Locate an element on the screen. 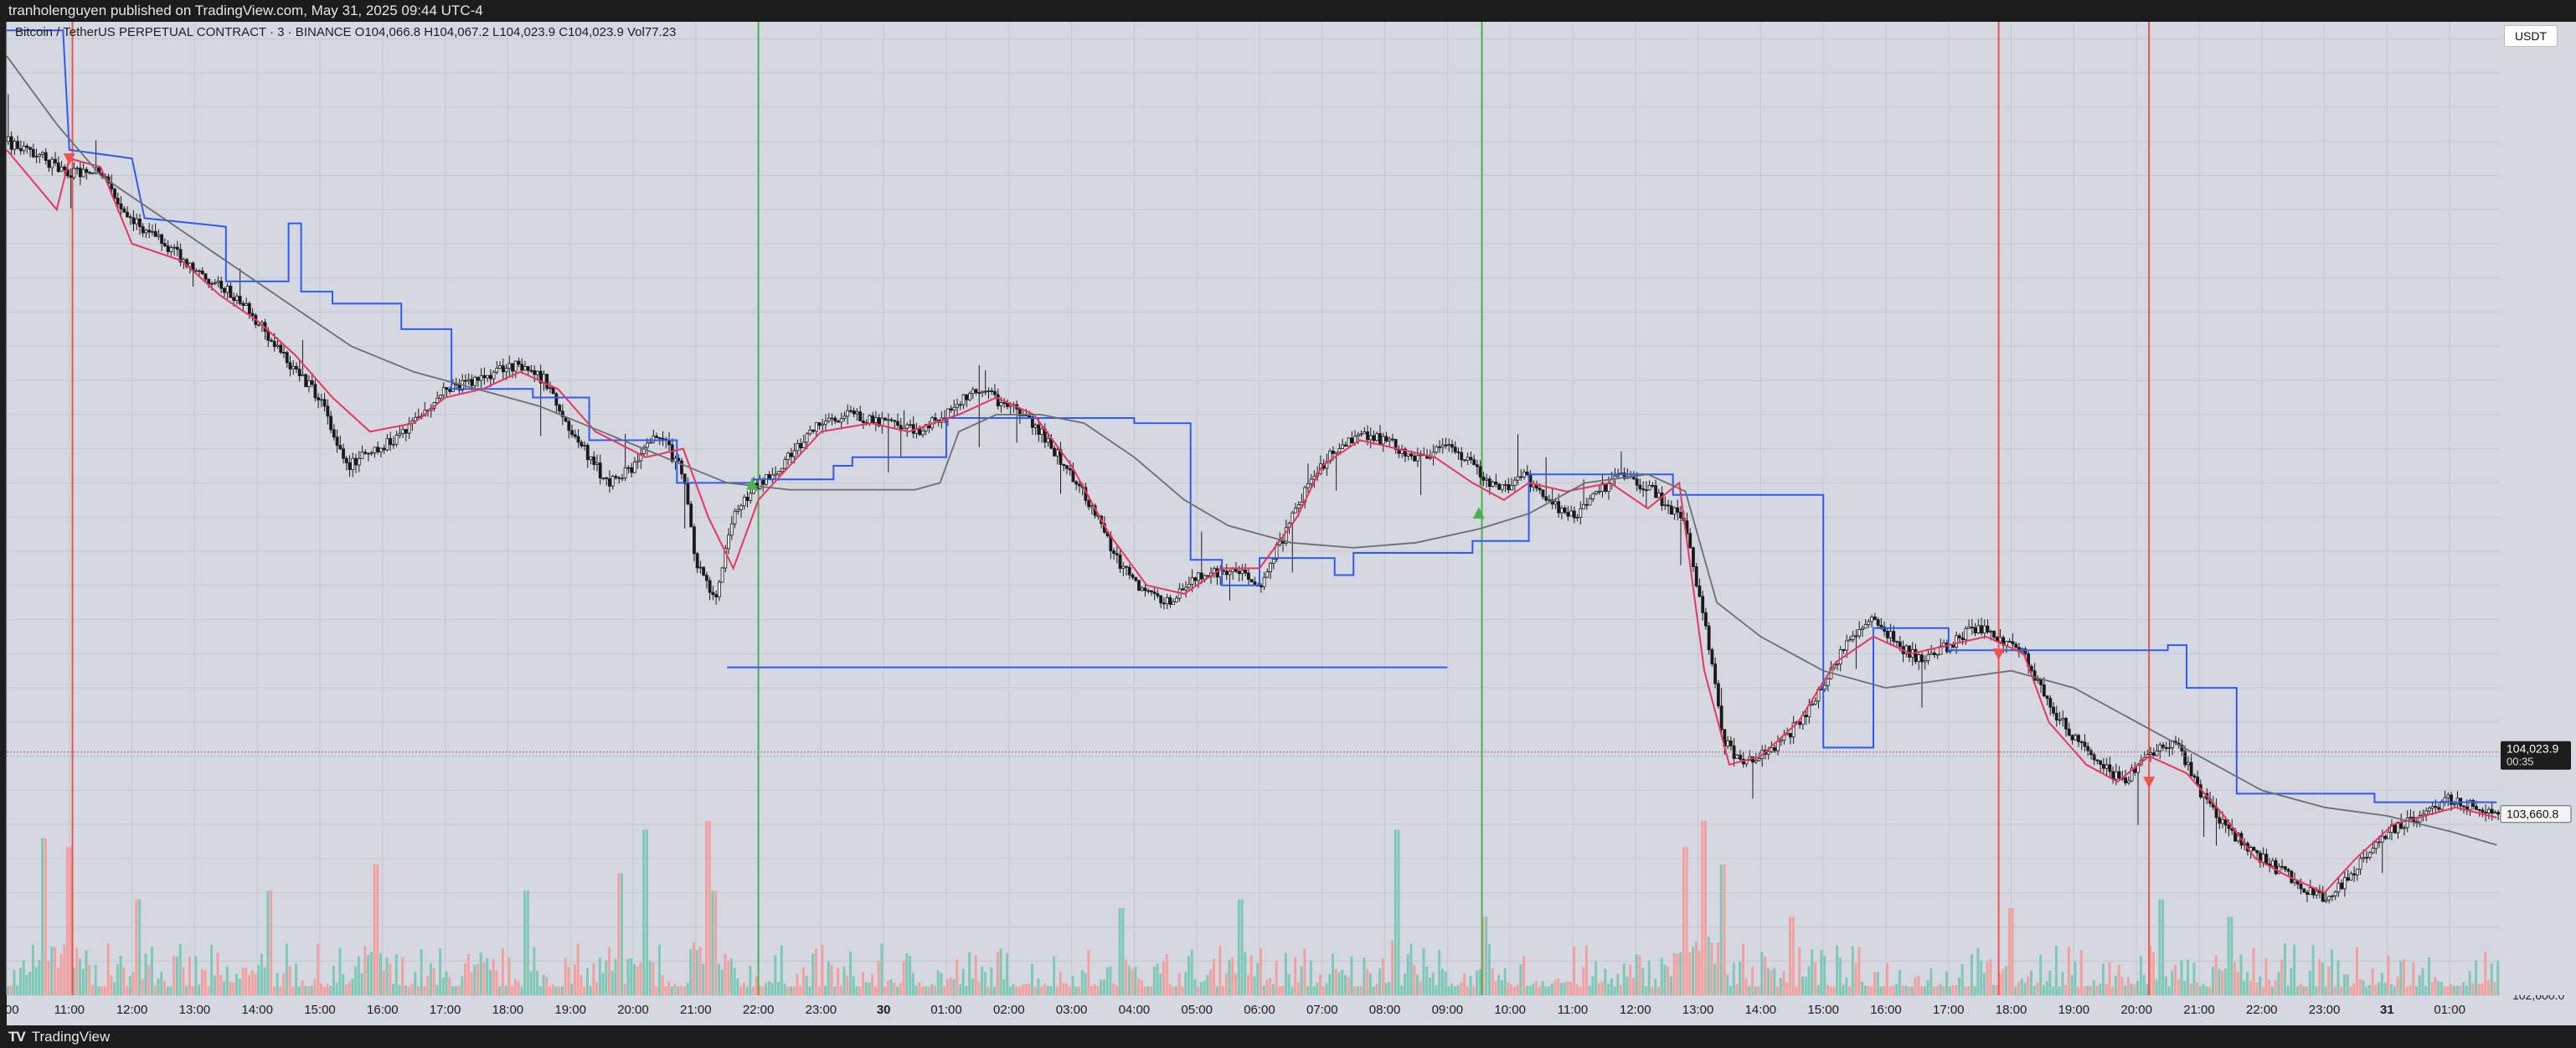 The height and width of the screenshot is (1048, 2576). tradingview-logo: TV TradingView is located at coordinates (59, 1036).